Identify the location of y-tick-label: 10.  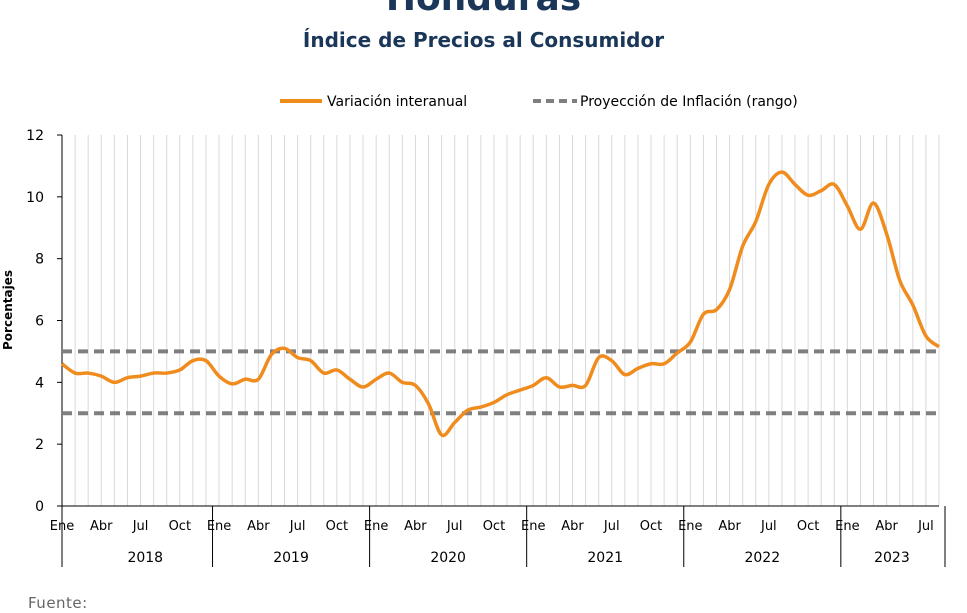
(35, 198).